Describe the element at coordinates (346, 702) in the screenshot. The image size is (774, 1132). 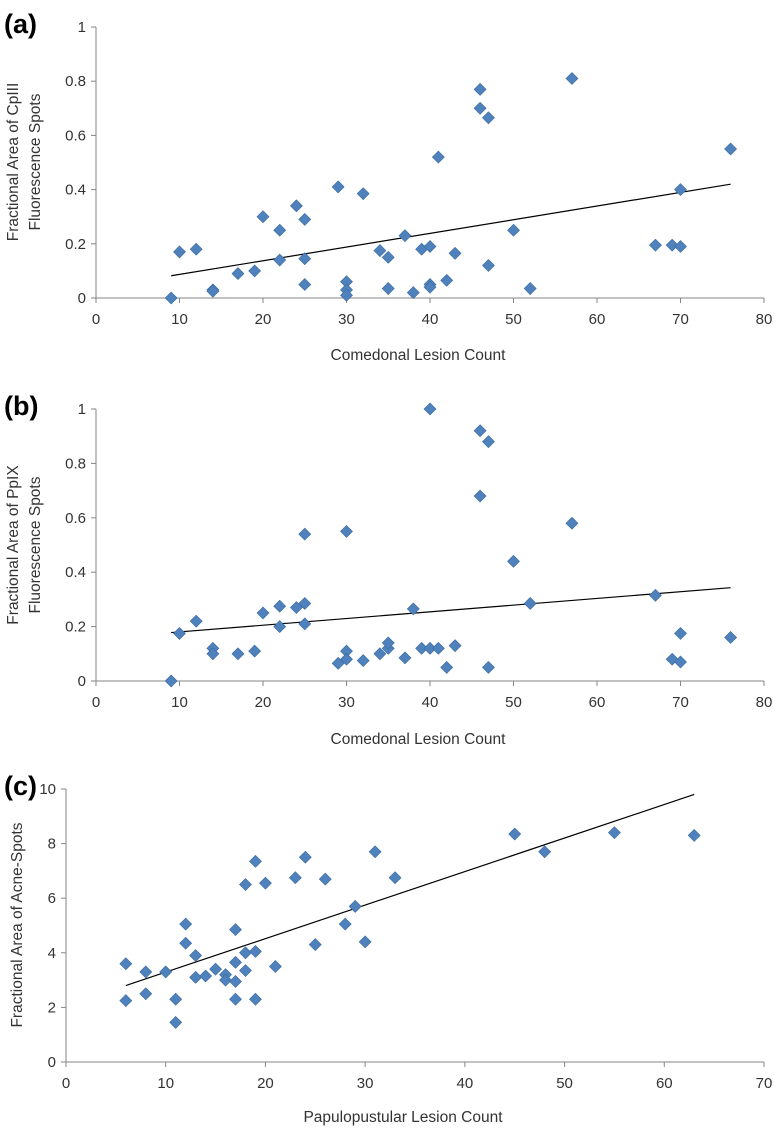
I see `x-tick-label: 30` at that location.